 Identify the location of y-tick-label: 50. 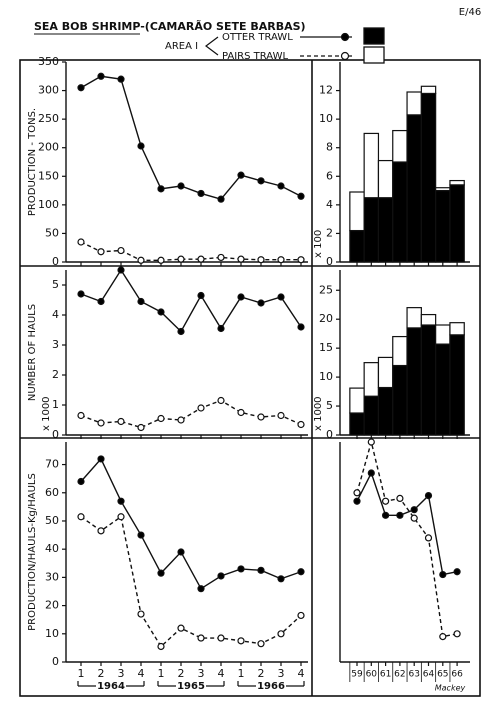
(52, 232).